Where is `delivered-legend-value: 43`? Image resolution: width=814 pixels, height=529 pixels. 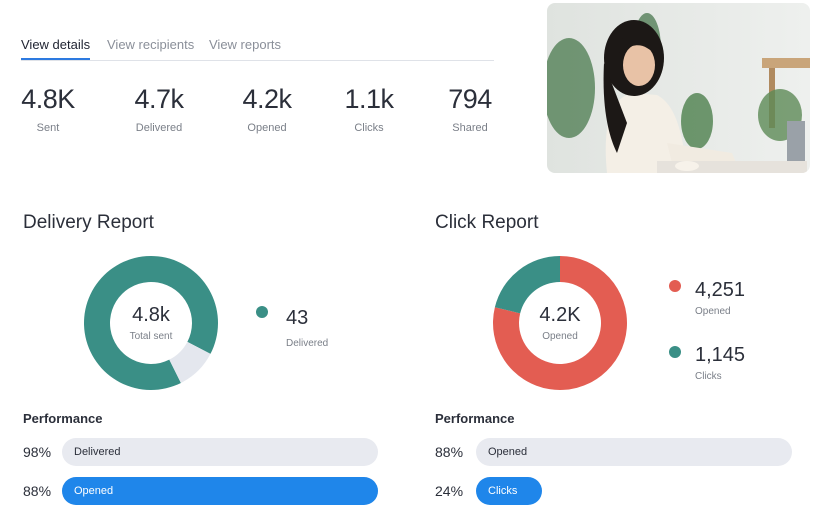
delivered-legend-value: 43 is located at coordinates (297, 318).